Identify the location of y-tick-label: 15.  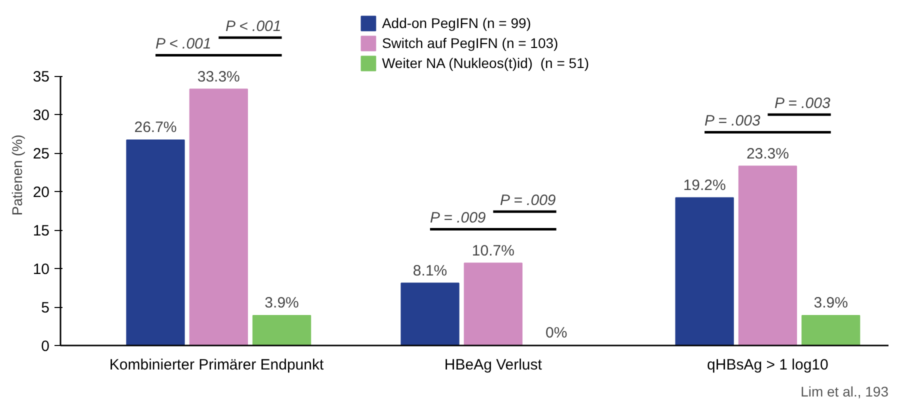
(41, 231).